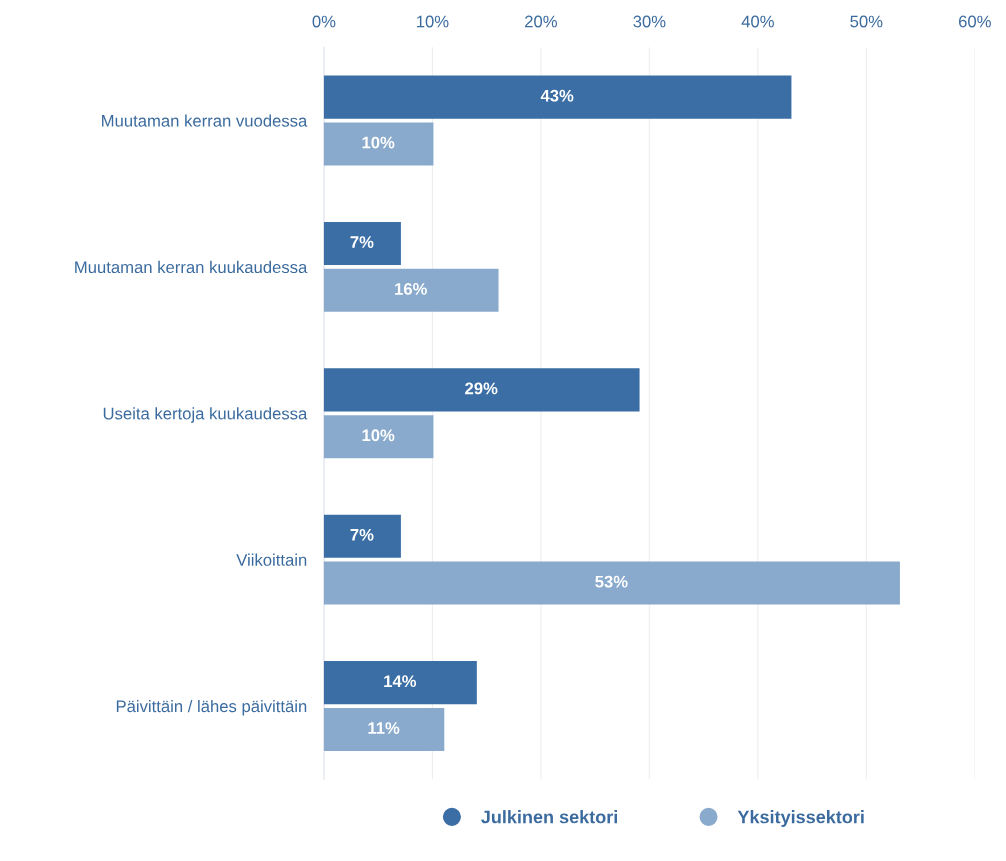  Describe the element at coordinates (866, 21) in the screenshot. I see `x-tick-label: 50%` at that location.